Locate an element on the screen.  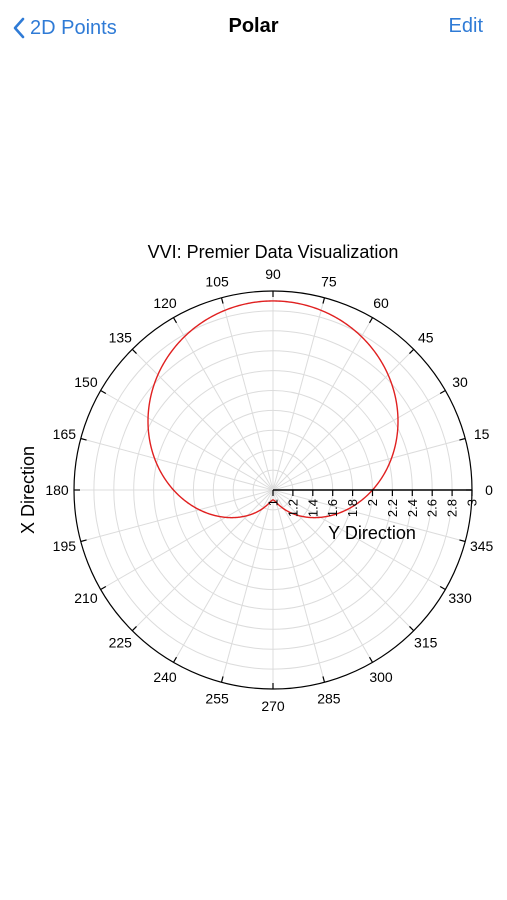
radial-tick-label: 1.2 is located at coordinates (292, 508).